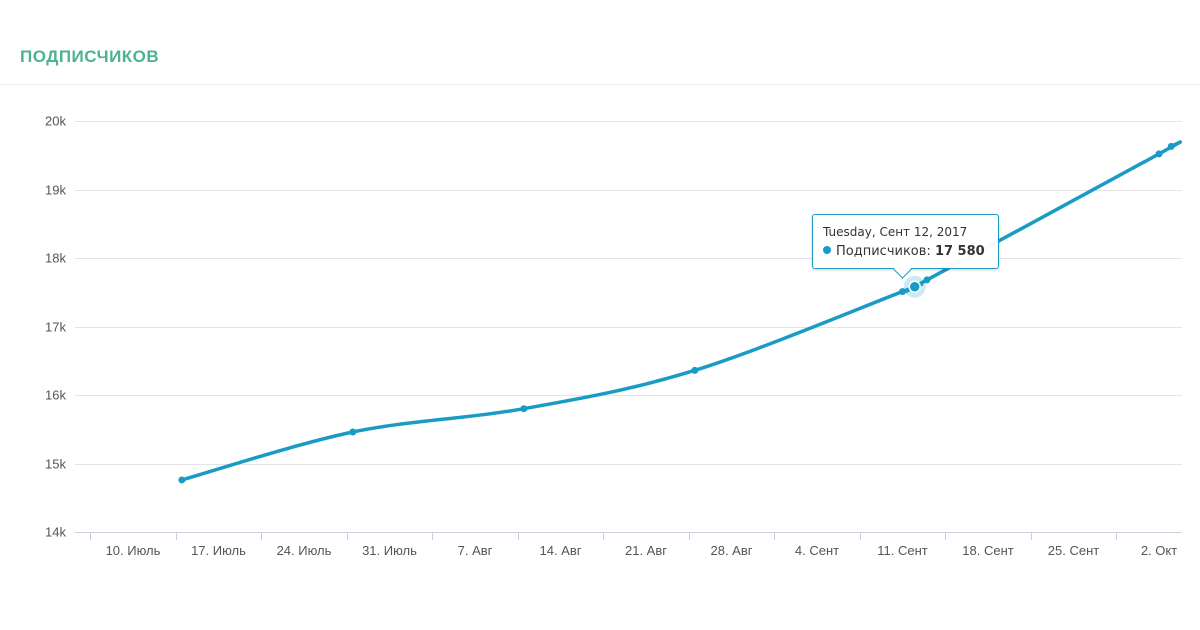  What do you see at coordinates (55, 121) in the screenshot?
I see `y-tick-label: 20k` at bounding box center [55, 121].